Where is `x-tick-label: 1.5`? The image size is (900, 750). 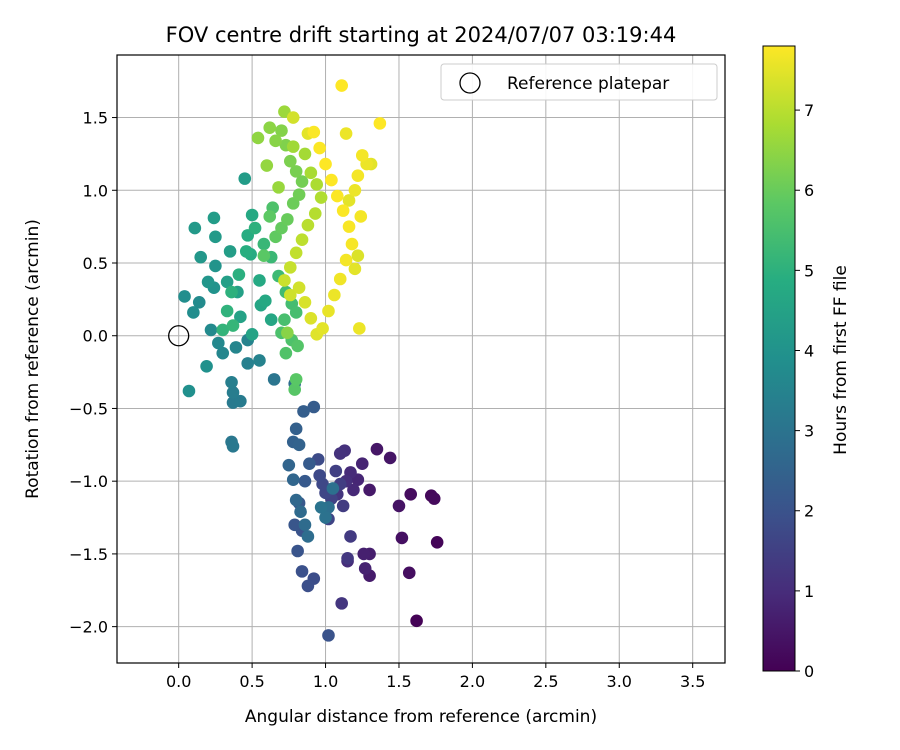 x-tick-label: 1.5 is located at coordinates (398, 681).